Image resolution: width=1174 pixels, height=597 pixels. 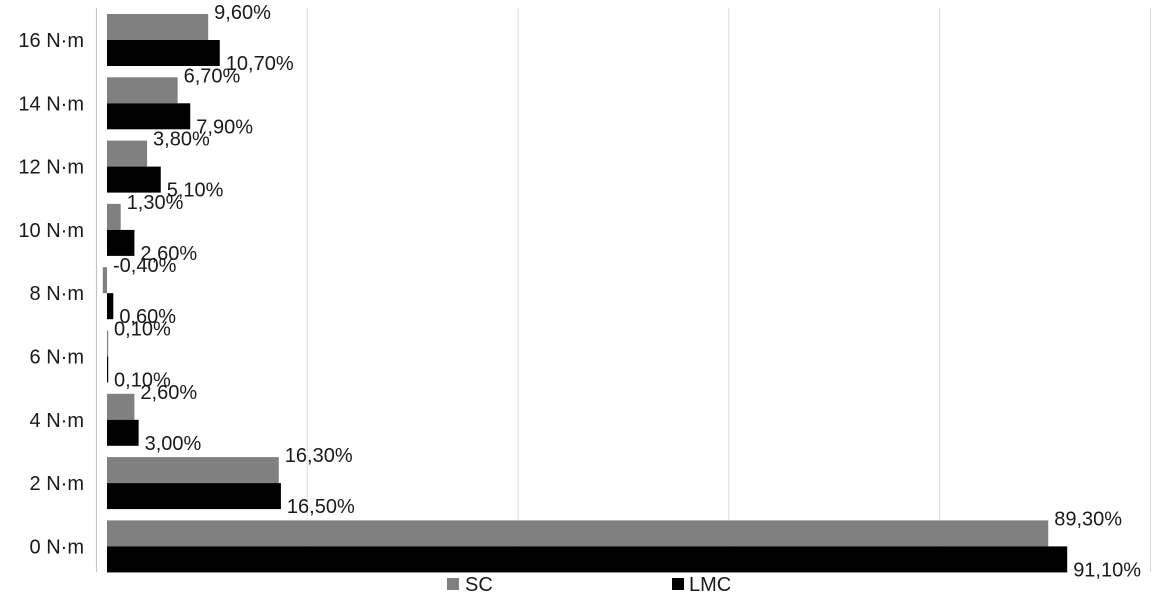 What do you see at coordinates (173, 444) in the screenshot?
I see `data-label-lmc: 3,00%` at bounding box center [173, 444].